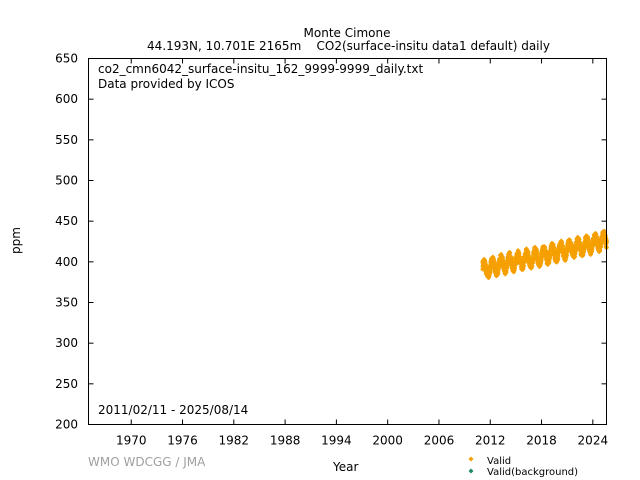 This screenshot has width=640, height=480. Describe the element at coordinates (166, 84) in the screenshot. I see `data-provider-annotation: Data provided by ICOS` at that location.